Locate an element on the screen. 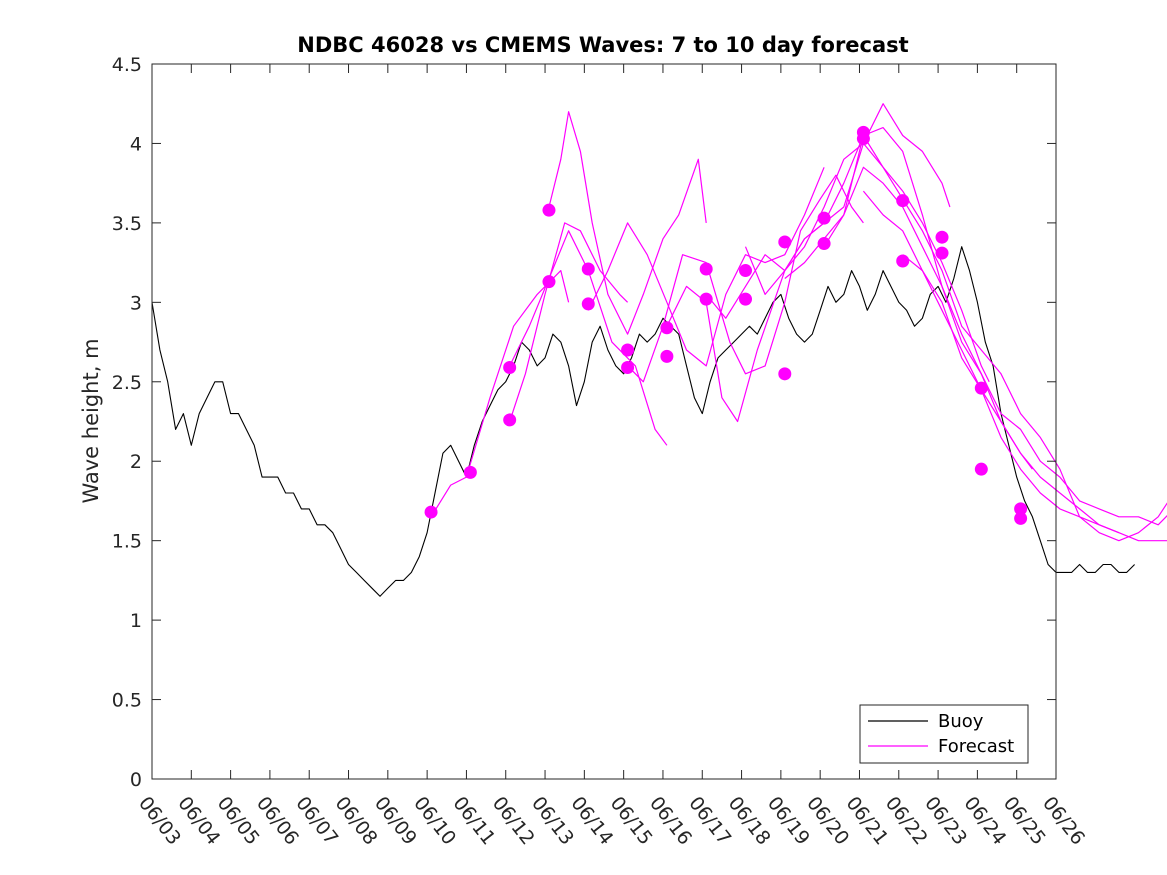 This screenshot has width=1167, height=875. legend: Buoy Forecast is located at coordinates (944, 734).